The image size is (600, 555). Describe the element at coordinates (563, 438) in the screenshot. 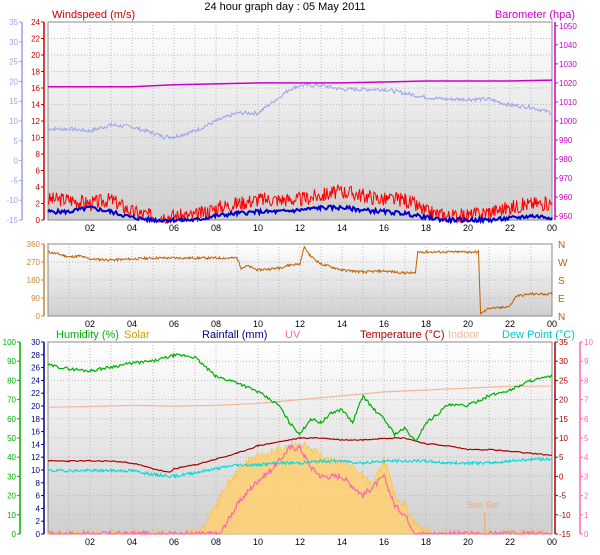

I see `temperature-axis-tick-label: 10` at that location.